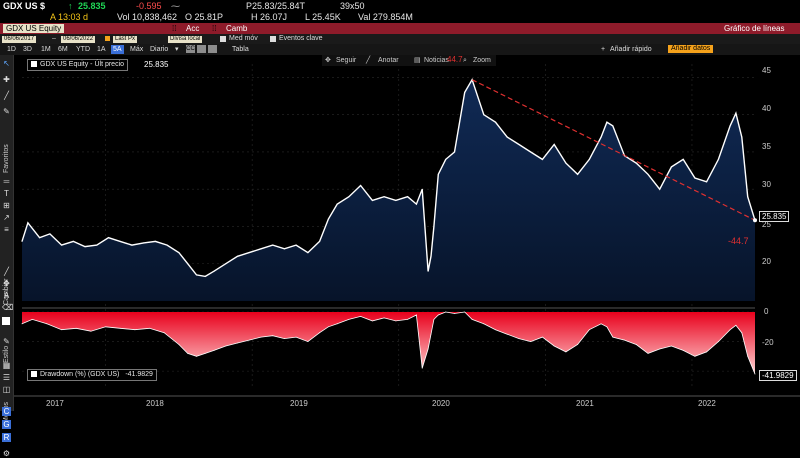 The image size is (800, 458). I want to click on lower-legend: Drawdown (%) (GDX US) -41.9829, so click(92, 375).